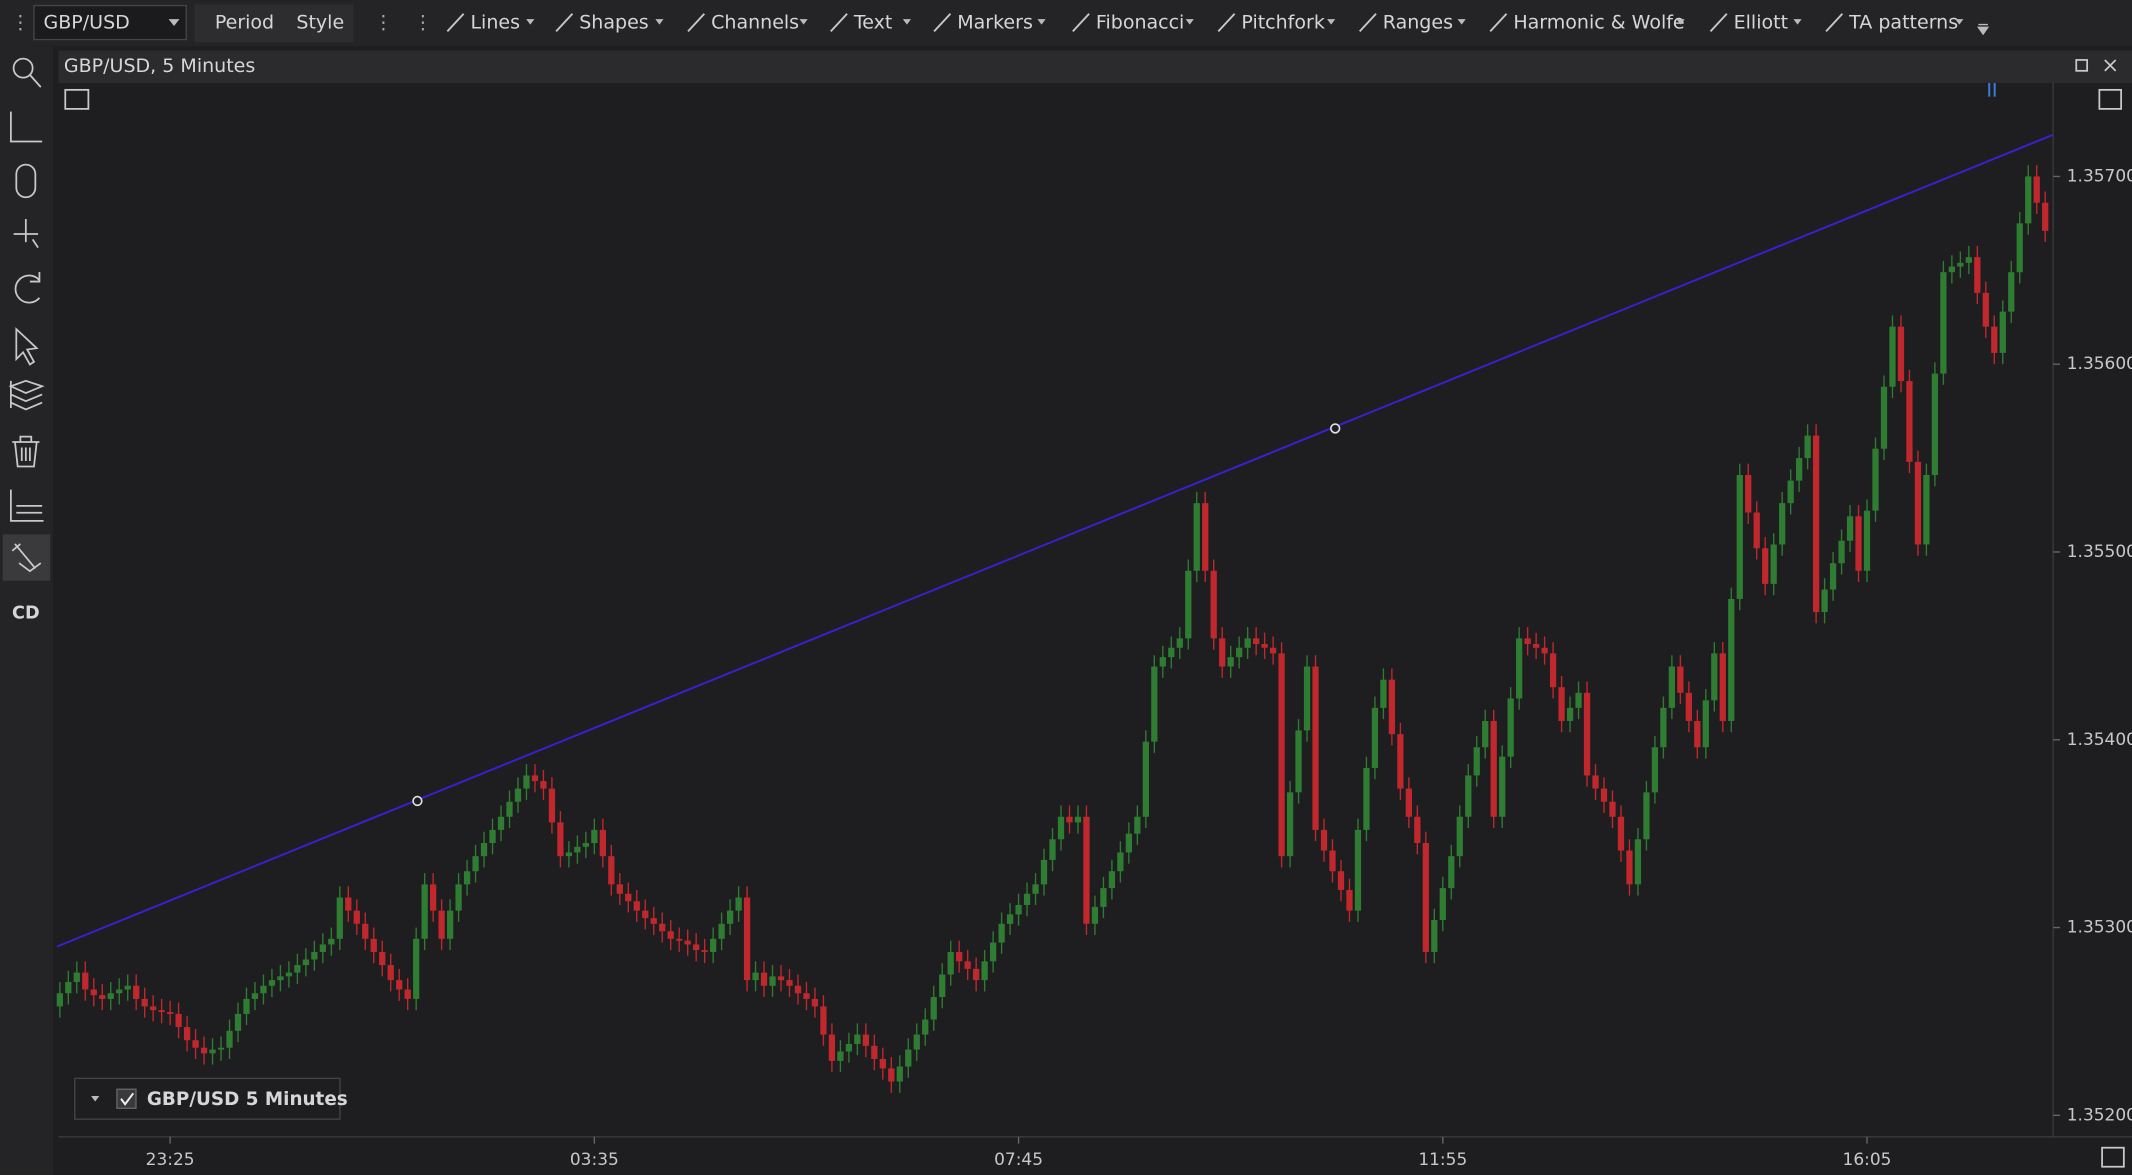  Describe the element at coordinates (27, 288) in the screenshot. I see `refresh-icon` at that location.